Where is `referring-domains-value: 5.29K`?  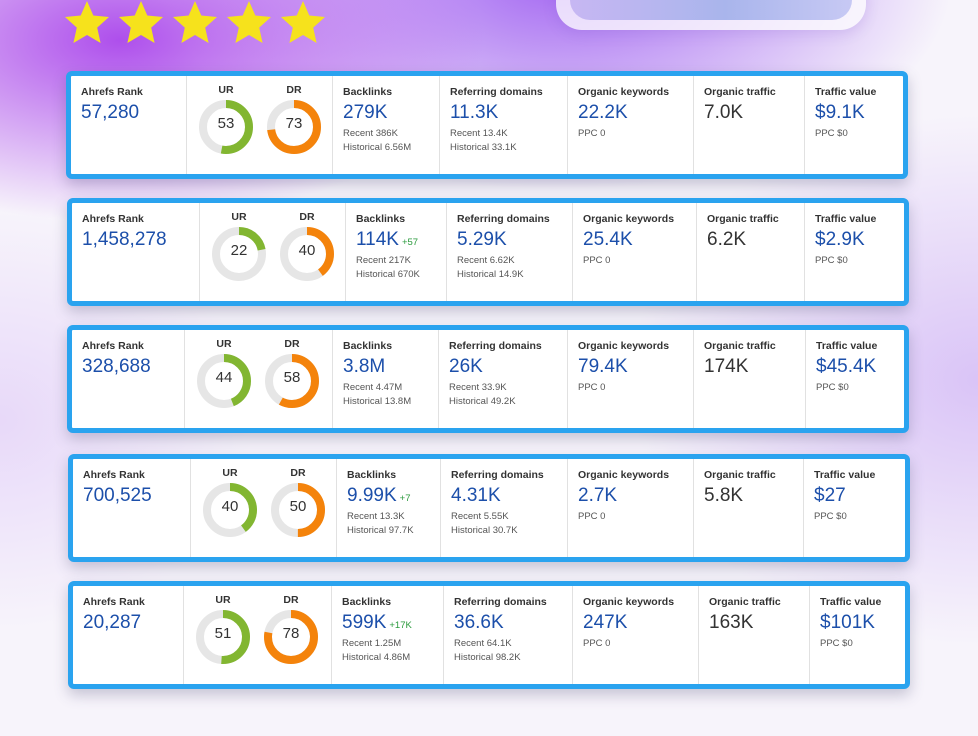
referring-domains-value: 5.29K is located at coordinates (482, 239).